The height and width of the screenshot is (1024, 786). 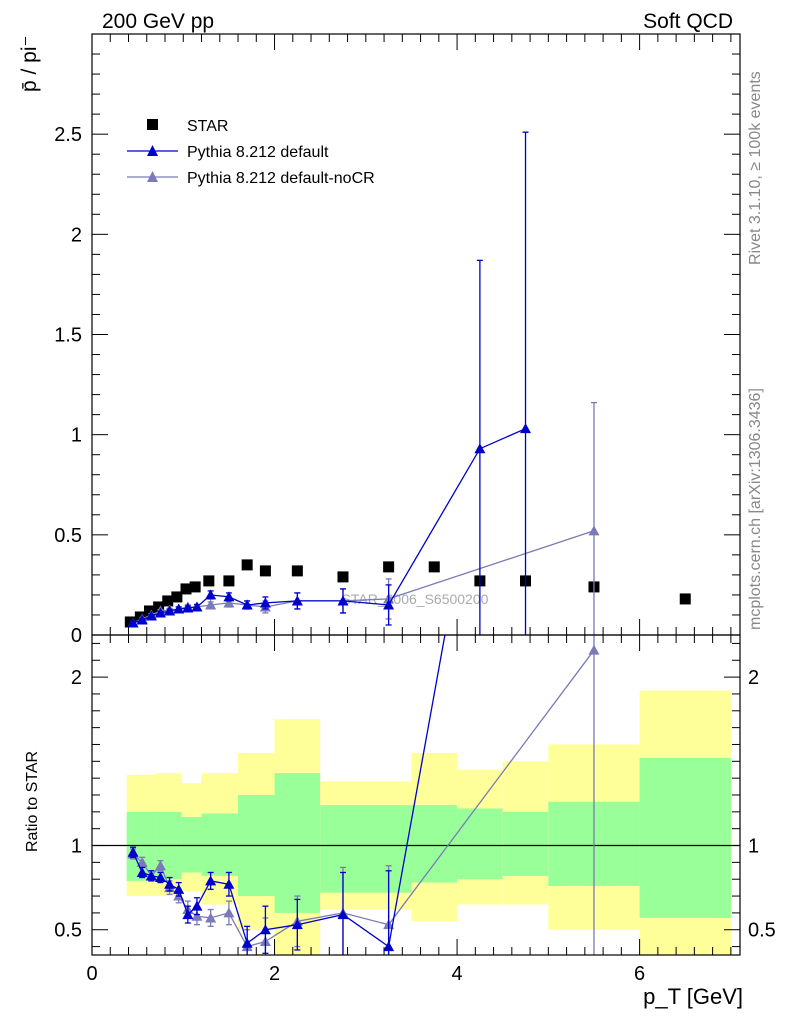 I want to click on ratio-y-tick-label: 0.5, so click(x=68, y=931).